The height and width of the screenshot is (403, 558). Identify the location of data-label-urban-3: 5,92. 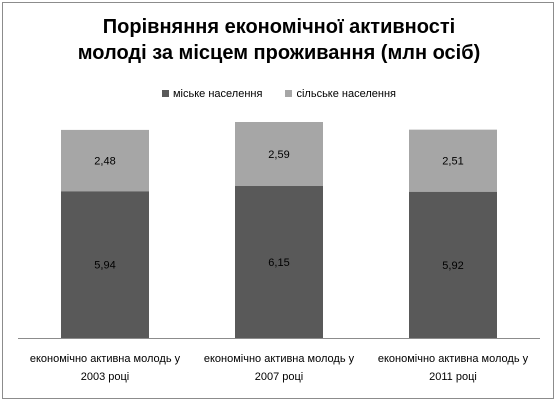
(452, 266).